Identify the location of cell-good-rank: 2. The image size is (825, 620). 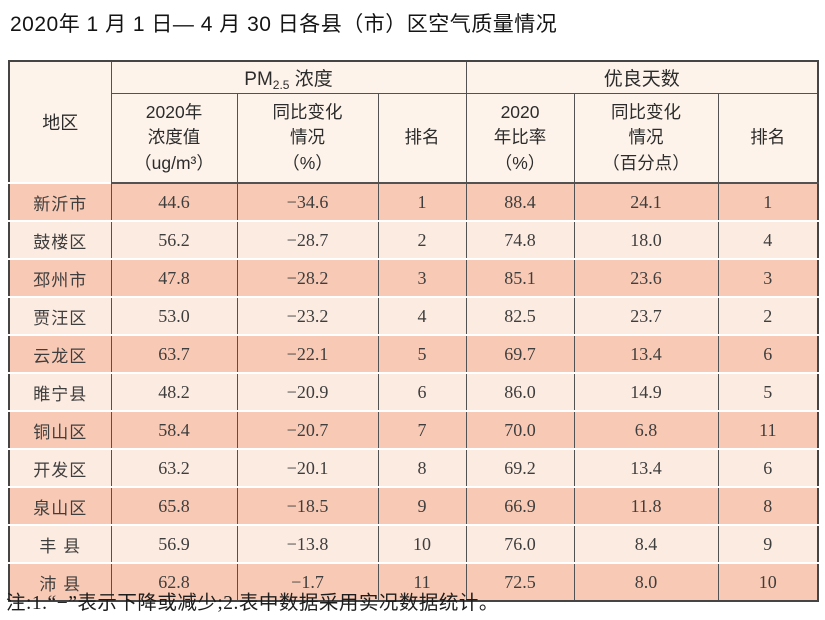
(768, 315).